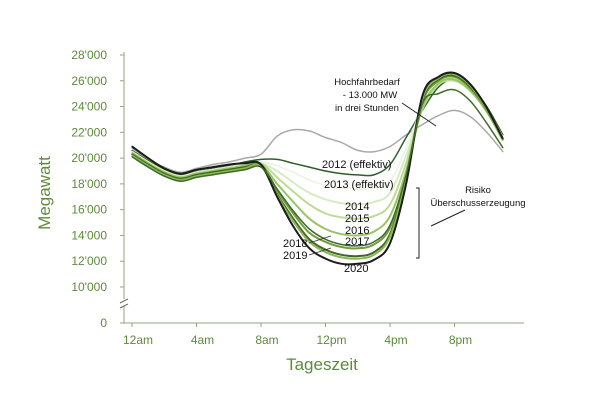  Describe the element at coordinates (357, 231) in the screenshot. I see `series-label-2016: 2016` at that location.